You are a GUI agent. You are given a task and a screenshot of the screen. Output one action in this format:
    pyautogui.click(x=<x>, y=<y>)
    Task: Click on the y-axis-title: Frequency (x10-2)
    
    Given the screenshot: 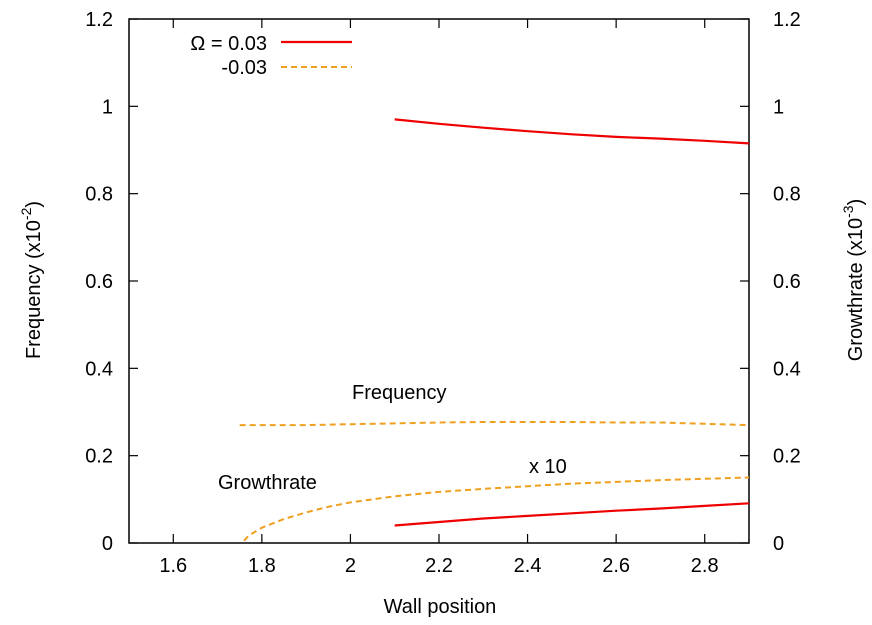 What is the action you would take?
    pyautogui.click(x=31, y=280)
    